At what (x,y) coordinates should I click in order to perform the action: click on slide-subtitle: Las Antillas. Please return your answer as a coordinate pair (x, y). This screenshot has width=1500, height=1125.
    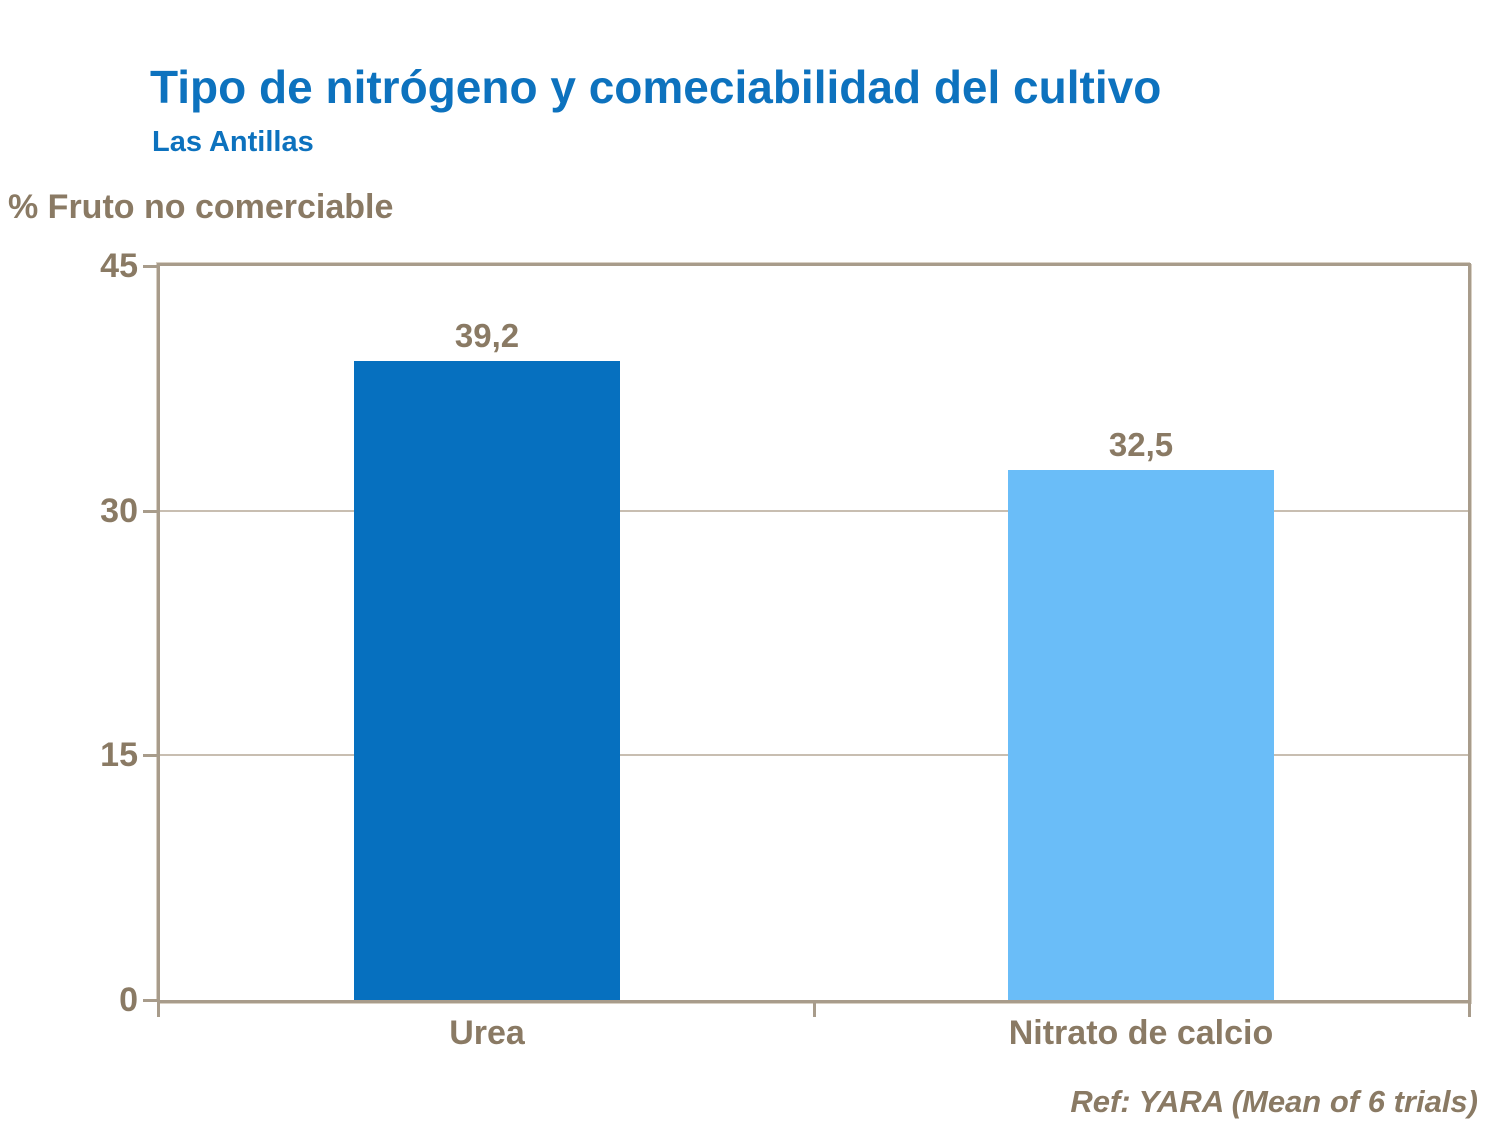
    Looking at the image, I should click on (233, 142).